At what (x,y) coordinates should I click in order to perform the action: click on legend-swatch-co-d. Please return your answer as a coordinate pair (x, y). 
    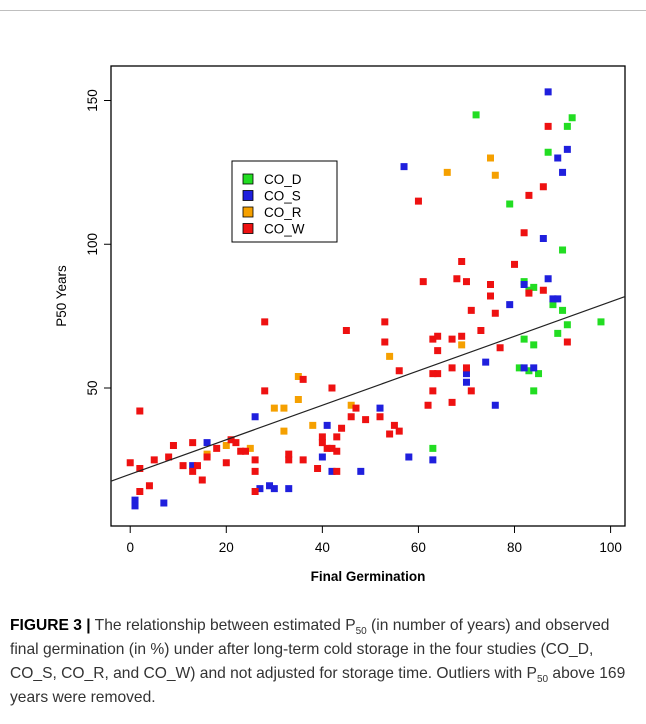
    Looking at the image, I should click on (248, 179).